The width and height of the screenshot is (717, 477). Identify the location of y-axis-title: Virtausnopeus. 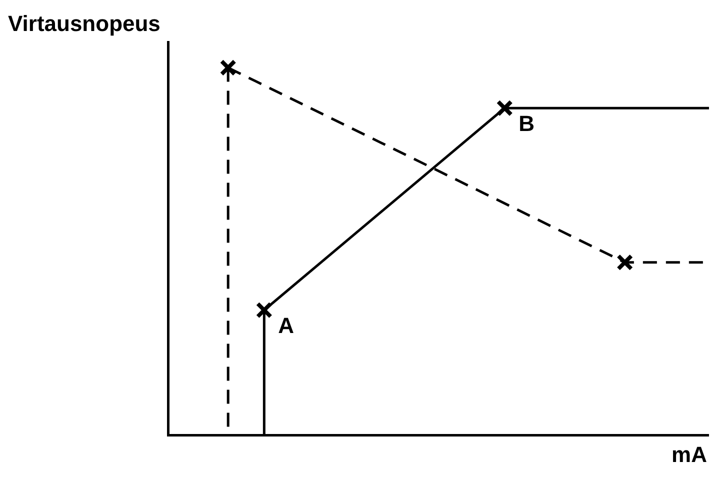
(84, 23).